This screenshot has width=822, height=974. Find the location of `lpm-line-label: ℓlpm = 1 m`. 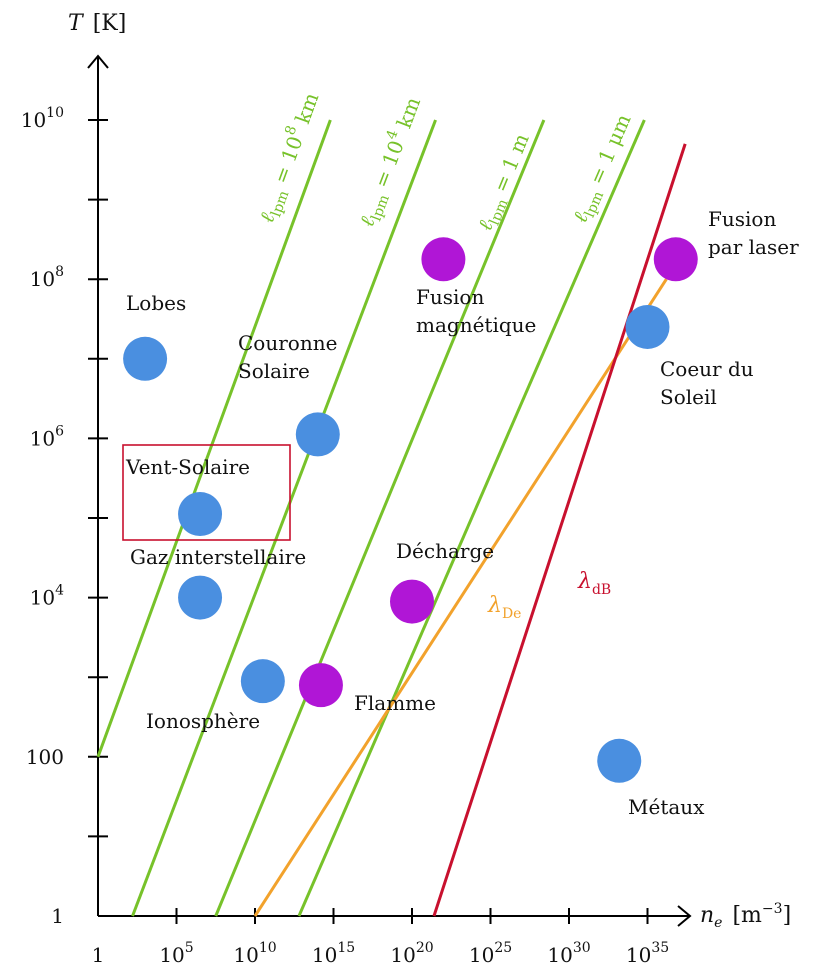

lpm-line-label: ℓlpm = 1 m is located at coordinates (504, 183).